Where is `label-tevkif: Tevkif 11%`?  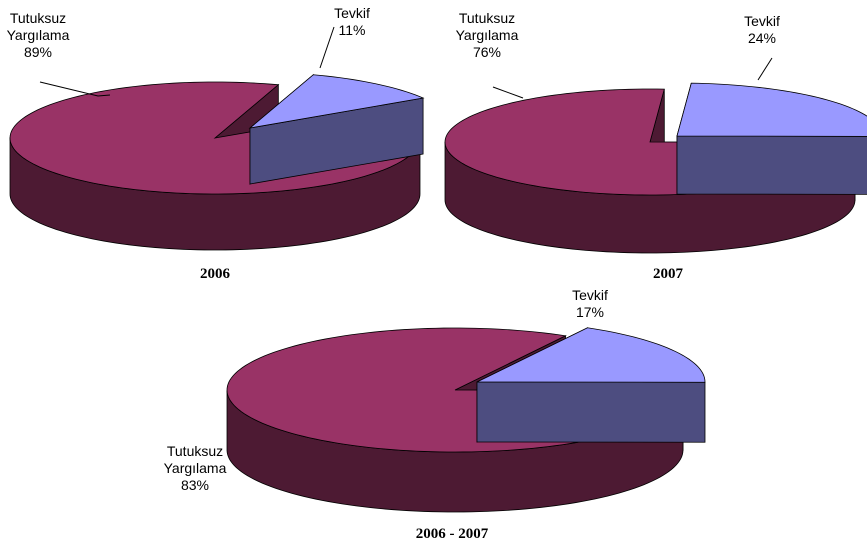
label-tevkif: Tevkif 11% is located at coordinates (352, 21).